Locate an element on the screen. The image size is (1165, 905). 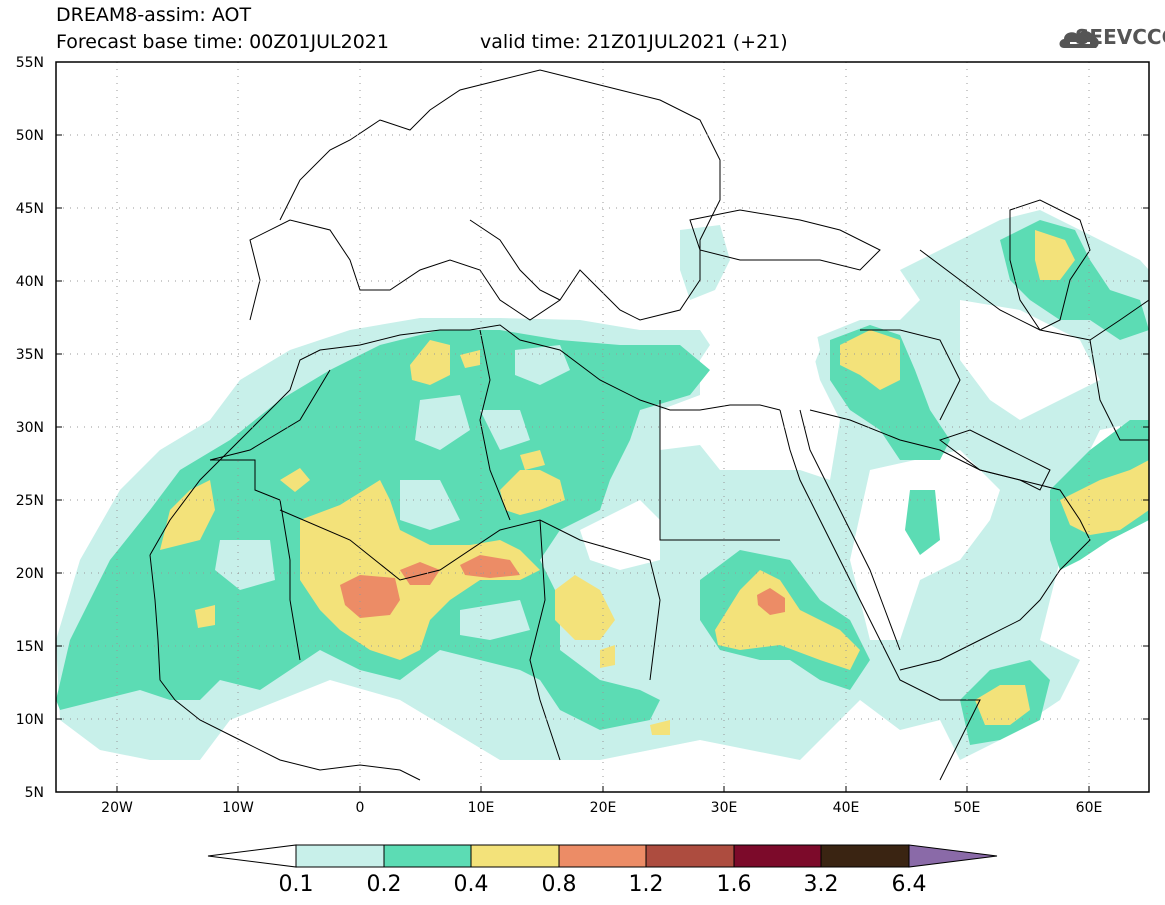
colorbar-label: 6.4 is located at coordinates (909, 884).